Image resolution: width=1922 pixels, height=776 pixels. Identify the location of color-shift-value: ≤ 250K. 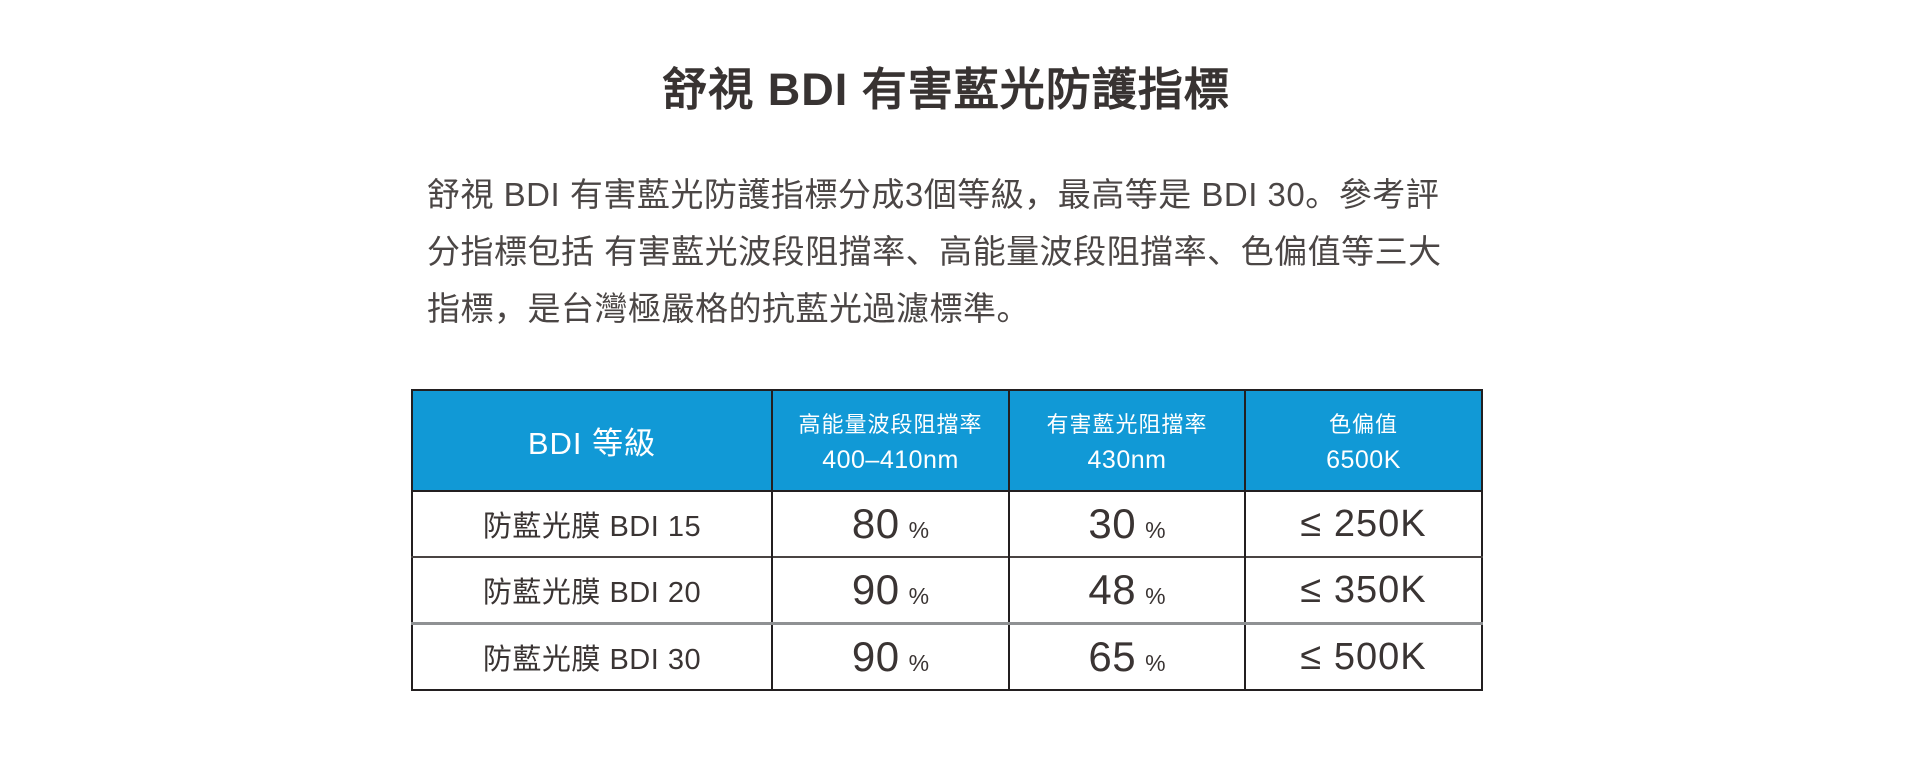
(1363, 523).